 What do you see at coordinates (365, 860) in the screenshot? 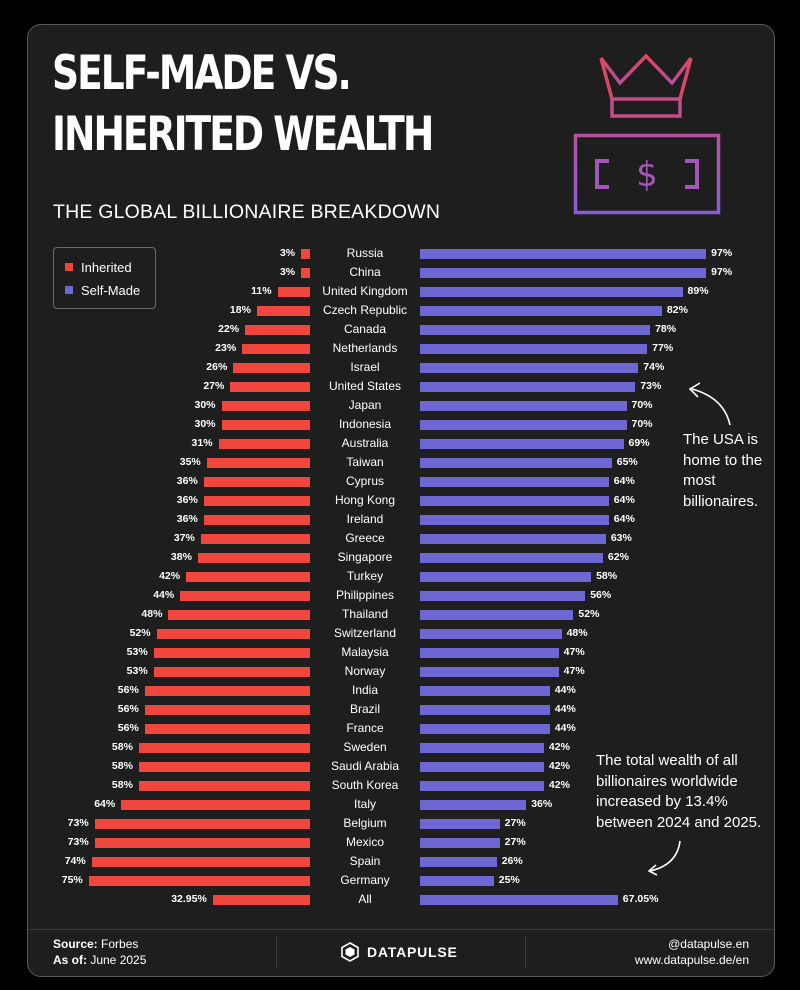
I see `category-label: Spain` at bounding box center [365, 860].